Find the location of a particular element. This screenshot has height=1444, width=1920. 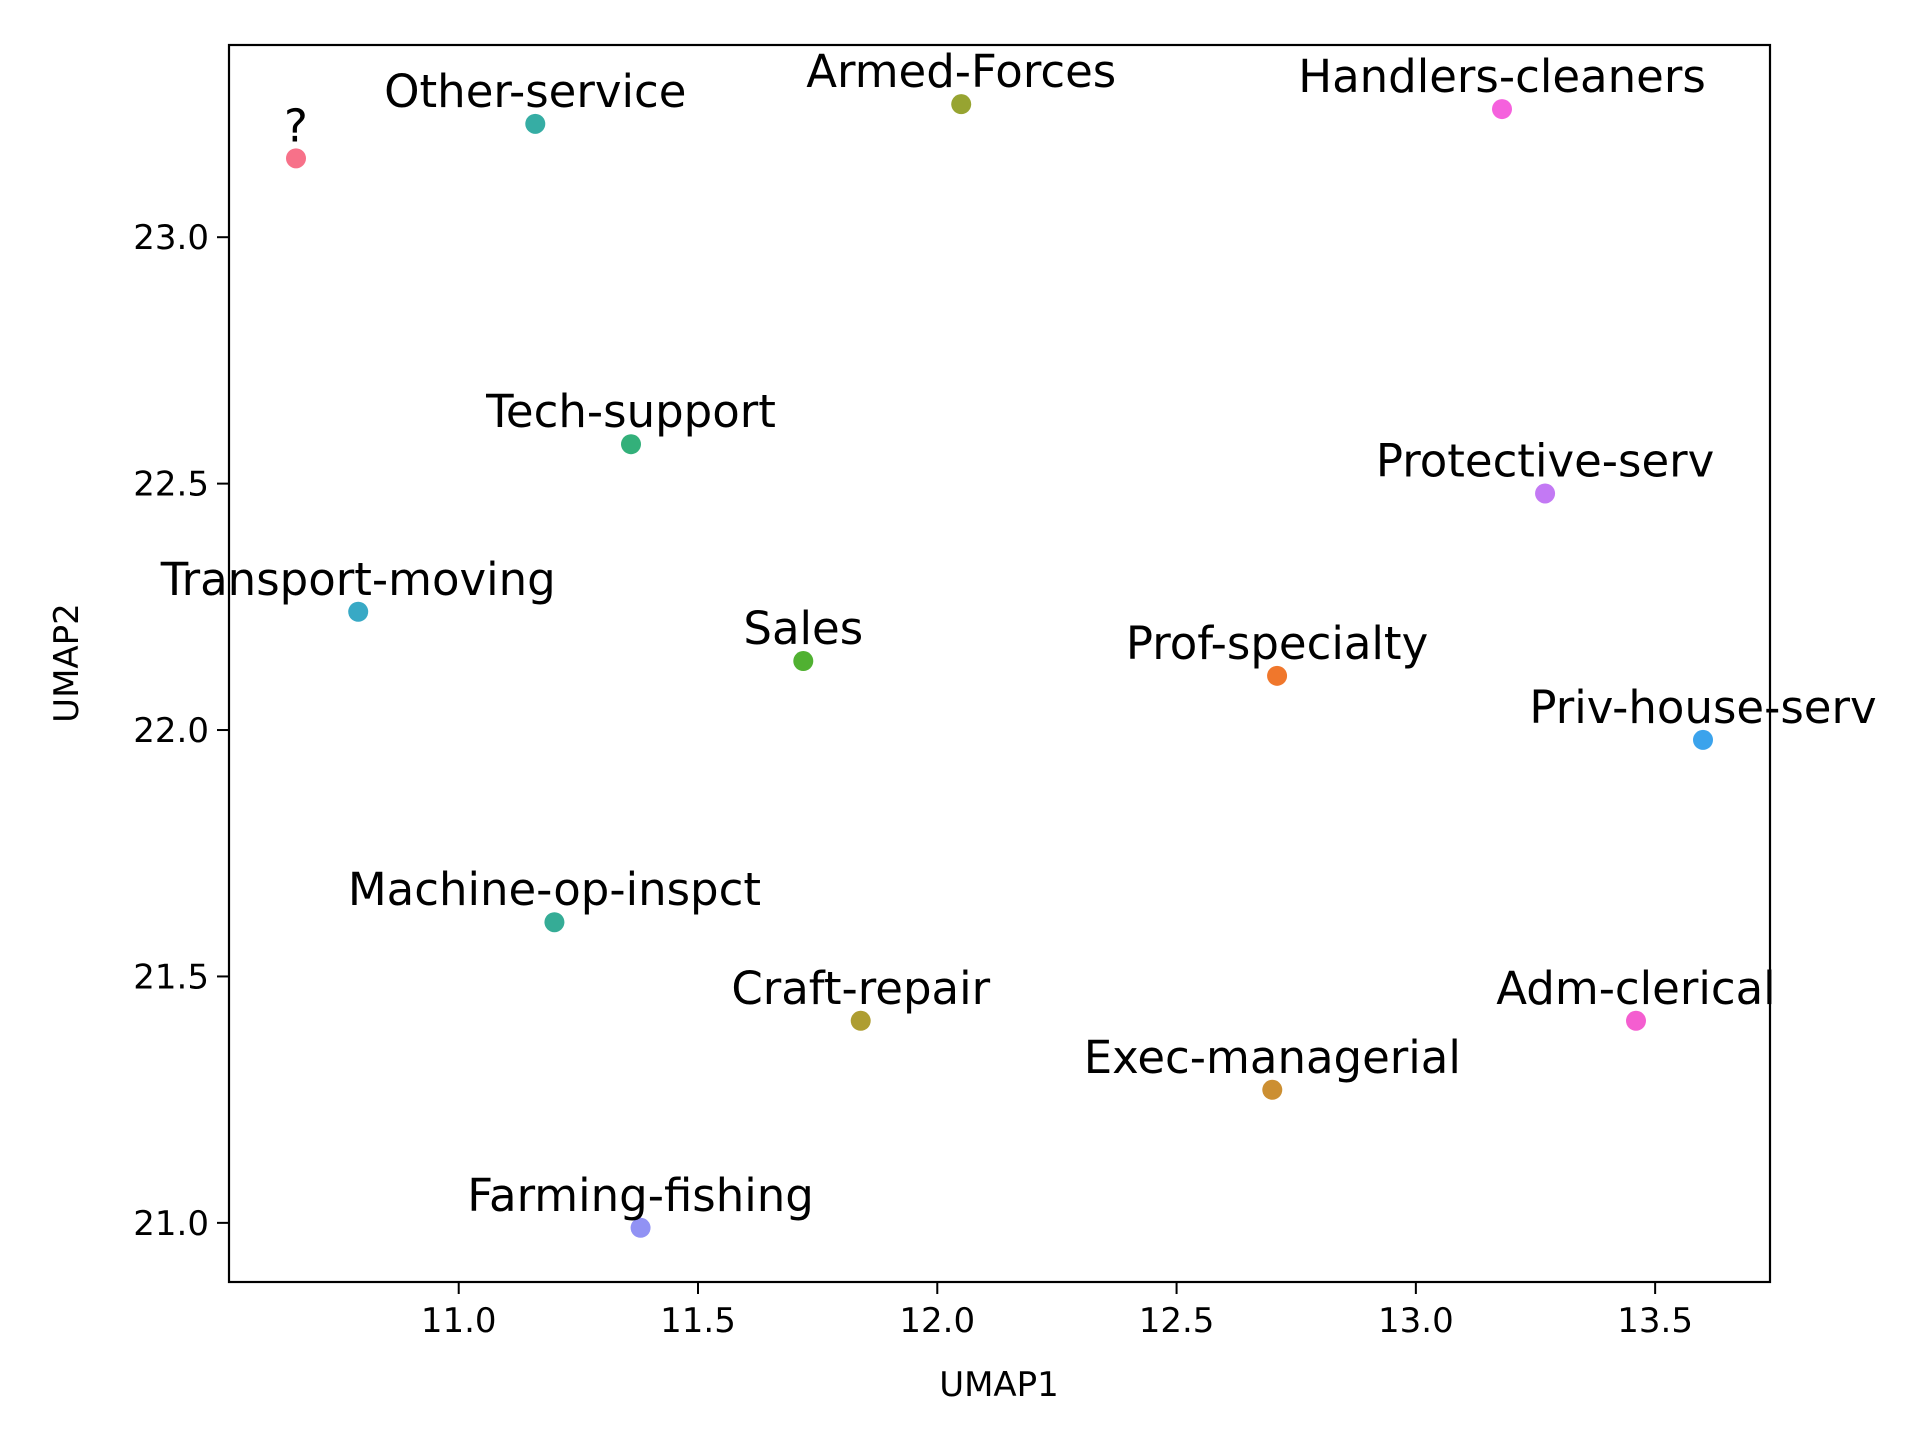

point-label: Other-service is located at coordinates (535, 91).